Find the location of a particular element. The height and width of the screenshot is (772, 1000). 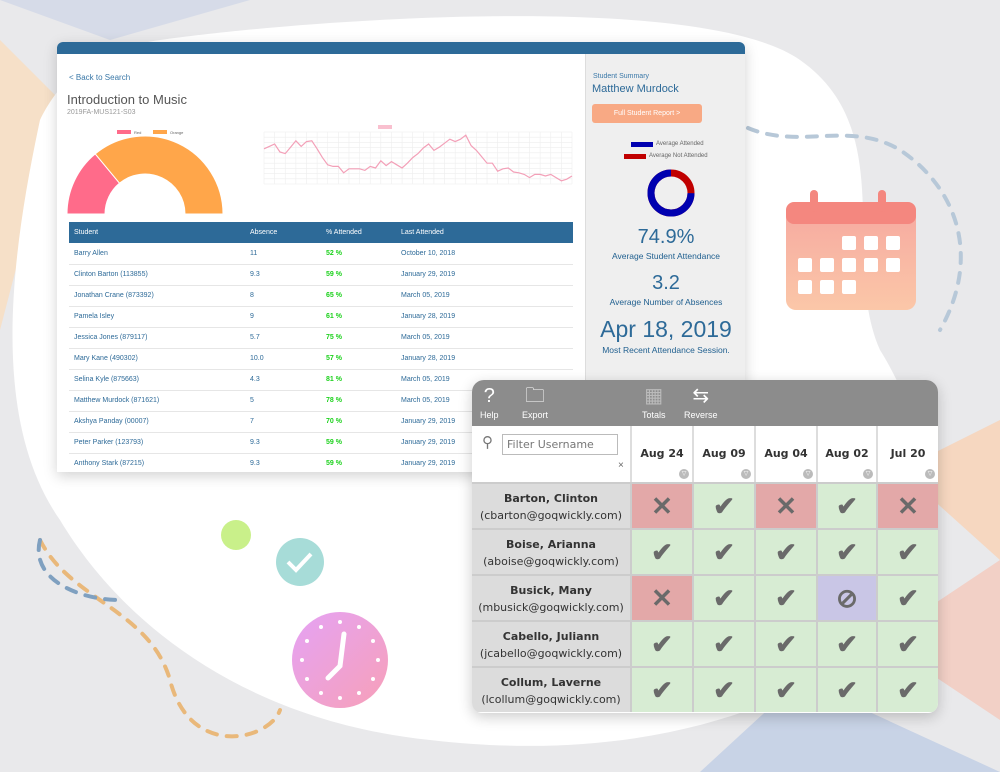

calendar-icon is located at coordinates (851, 250).